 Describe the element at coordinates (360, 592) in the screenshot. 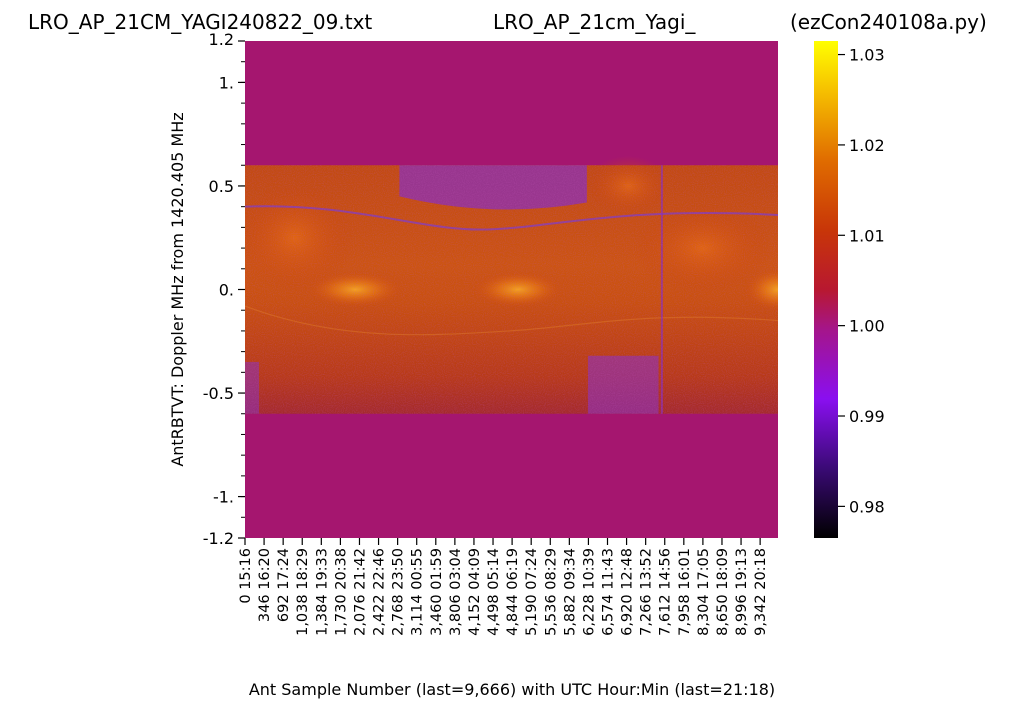

I see `x-tick-label: 2,076 21:42` at that location.